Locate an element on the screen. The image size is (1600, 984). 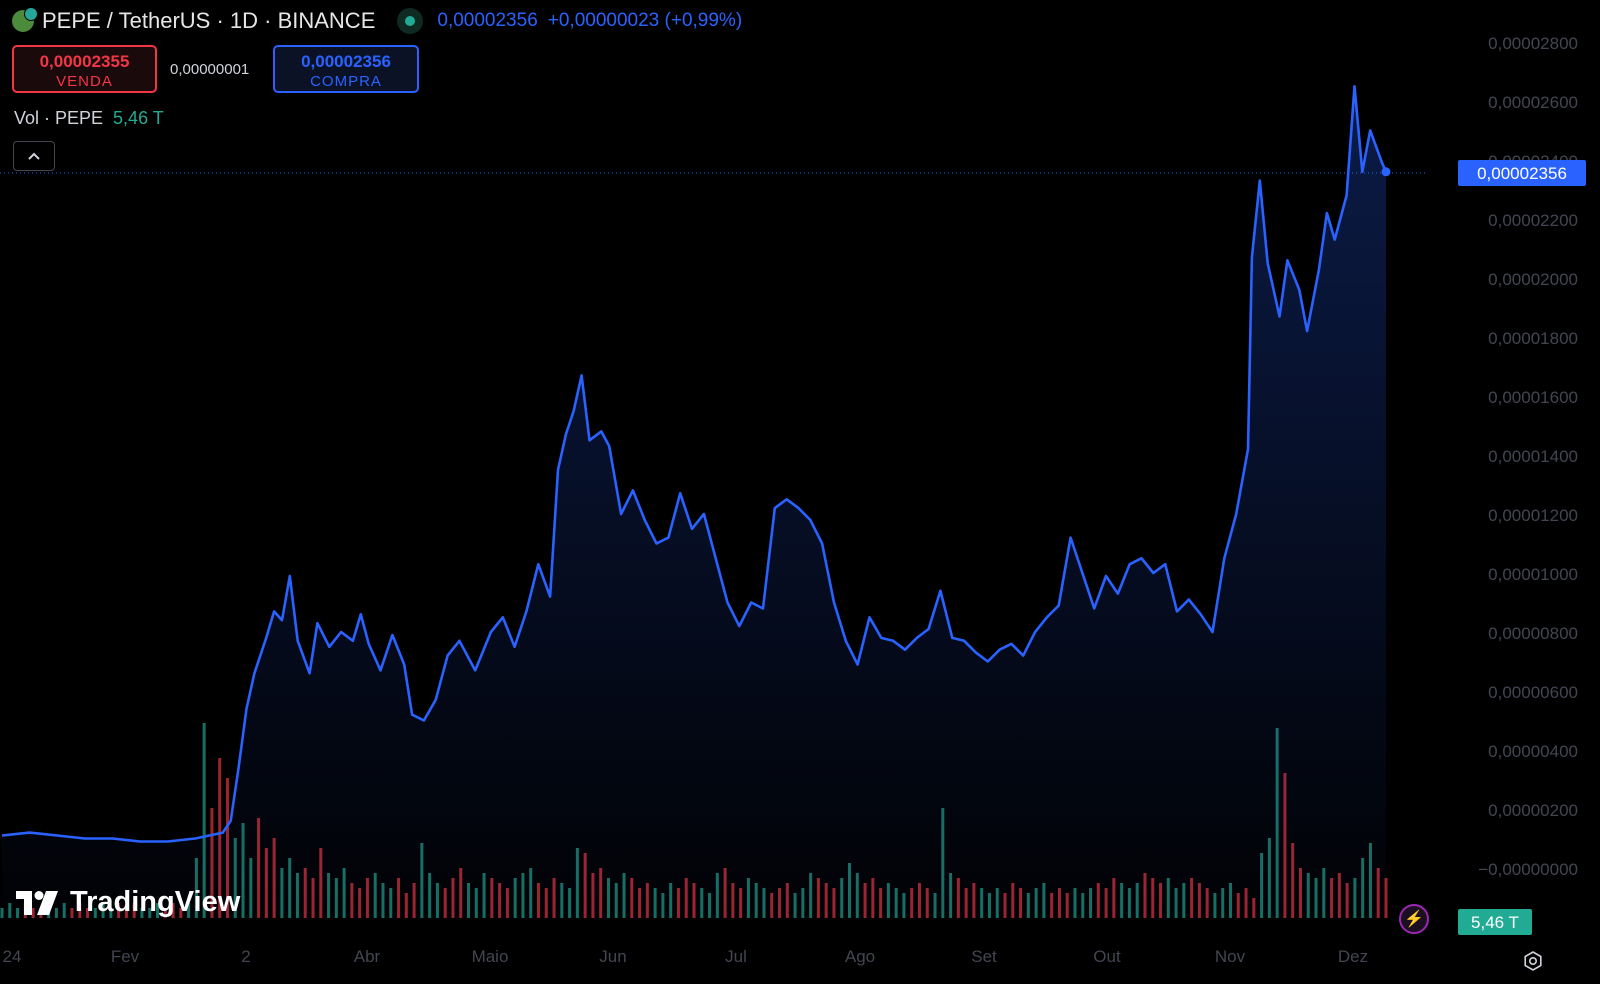
tradingview-logo: TradingView is located at coordinates (128, 902).